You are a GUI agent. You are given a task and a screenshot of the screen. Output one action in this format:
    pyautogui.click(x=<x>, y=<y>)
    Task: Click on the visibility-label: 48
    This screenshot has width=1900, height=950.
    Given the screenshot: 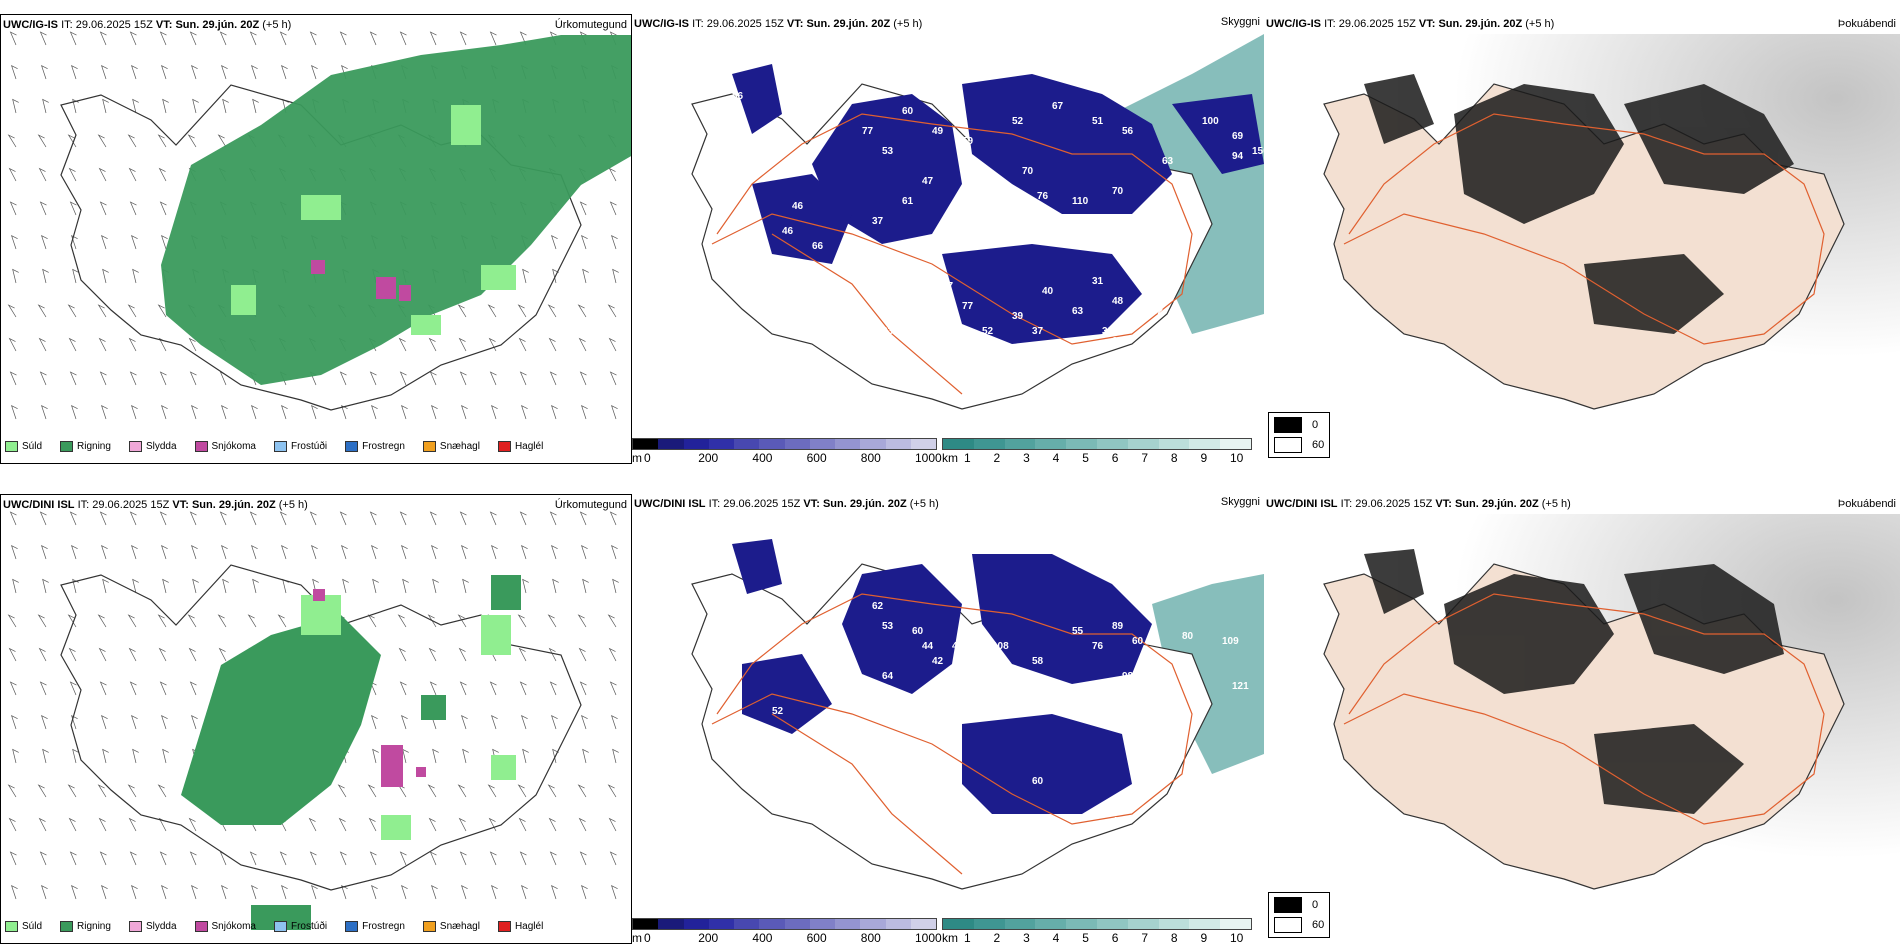 What is the action you would take?
    pyautogui.click(x=1088, y=851)
    